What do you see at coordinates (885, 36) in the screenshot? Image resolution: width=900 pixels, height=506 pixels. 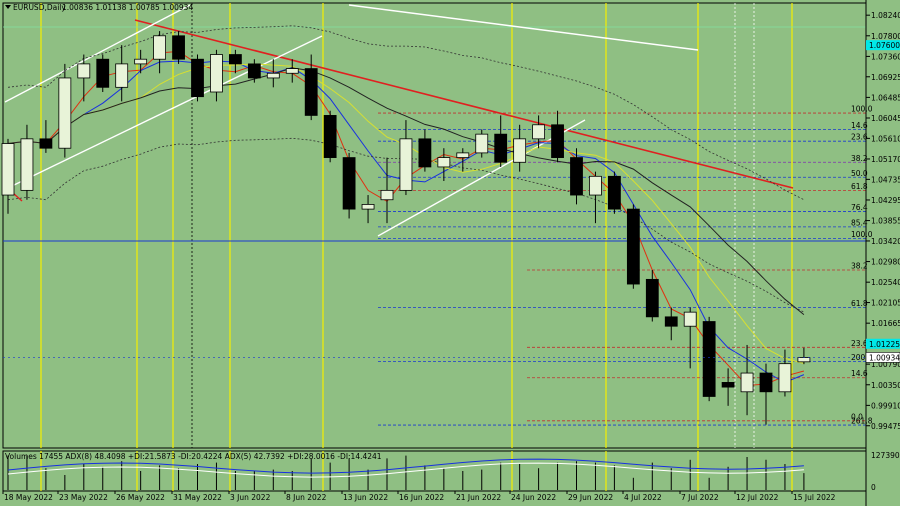 I see `y-tick-label: 1.07800` at bounding box center [885, 36].